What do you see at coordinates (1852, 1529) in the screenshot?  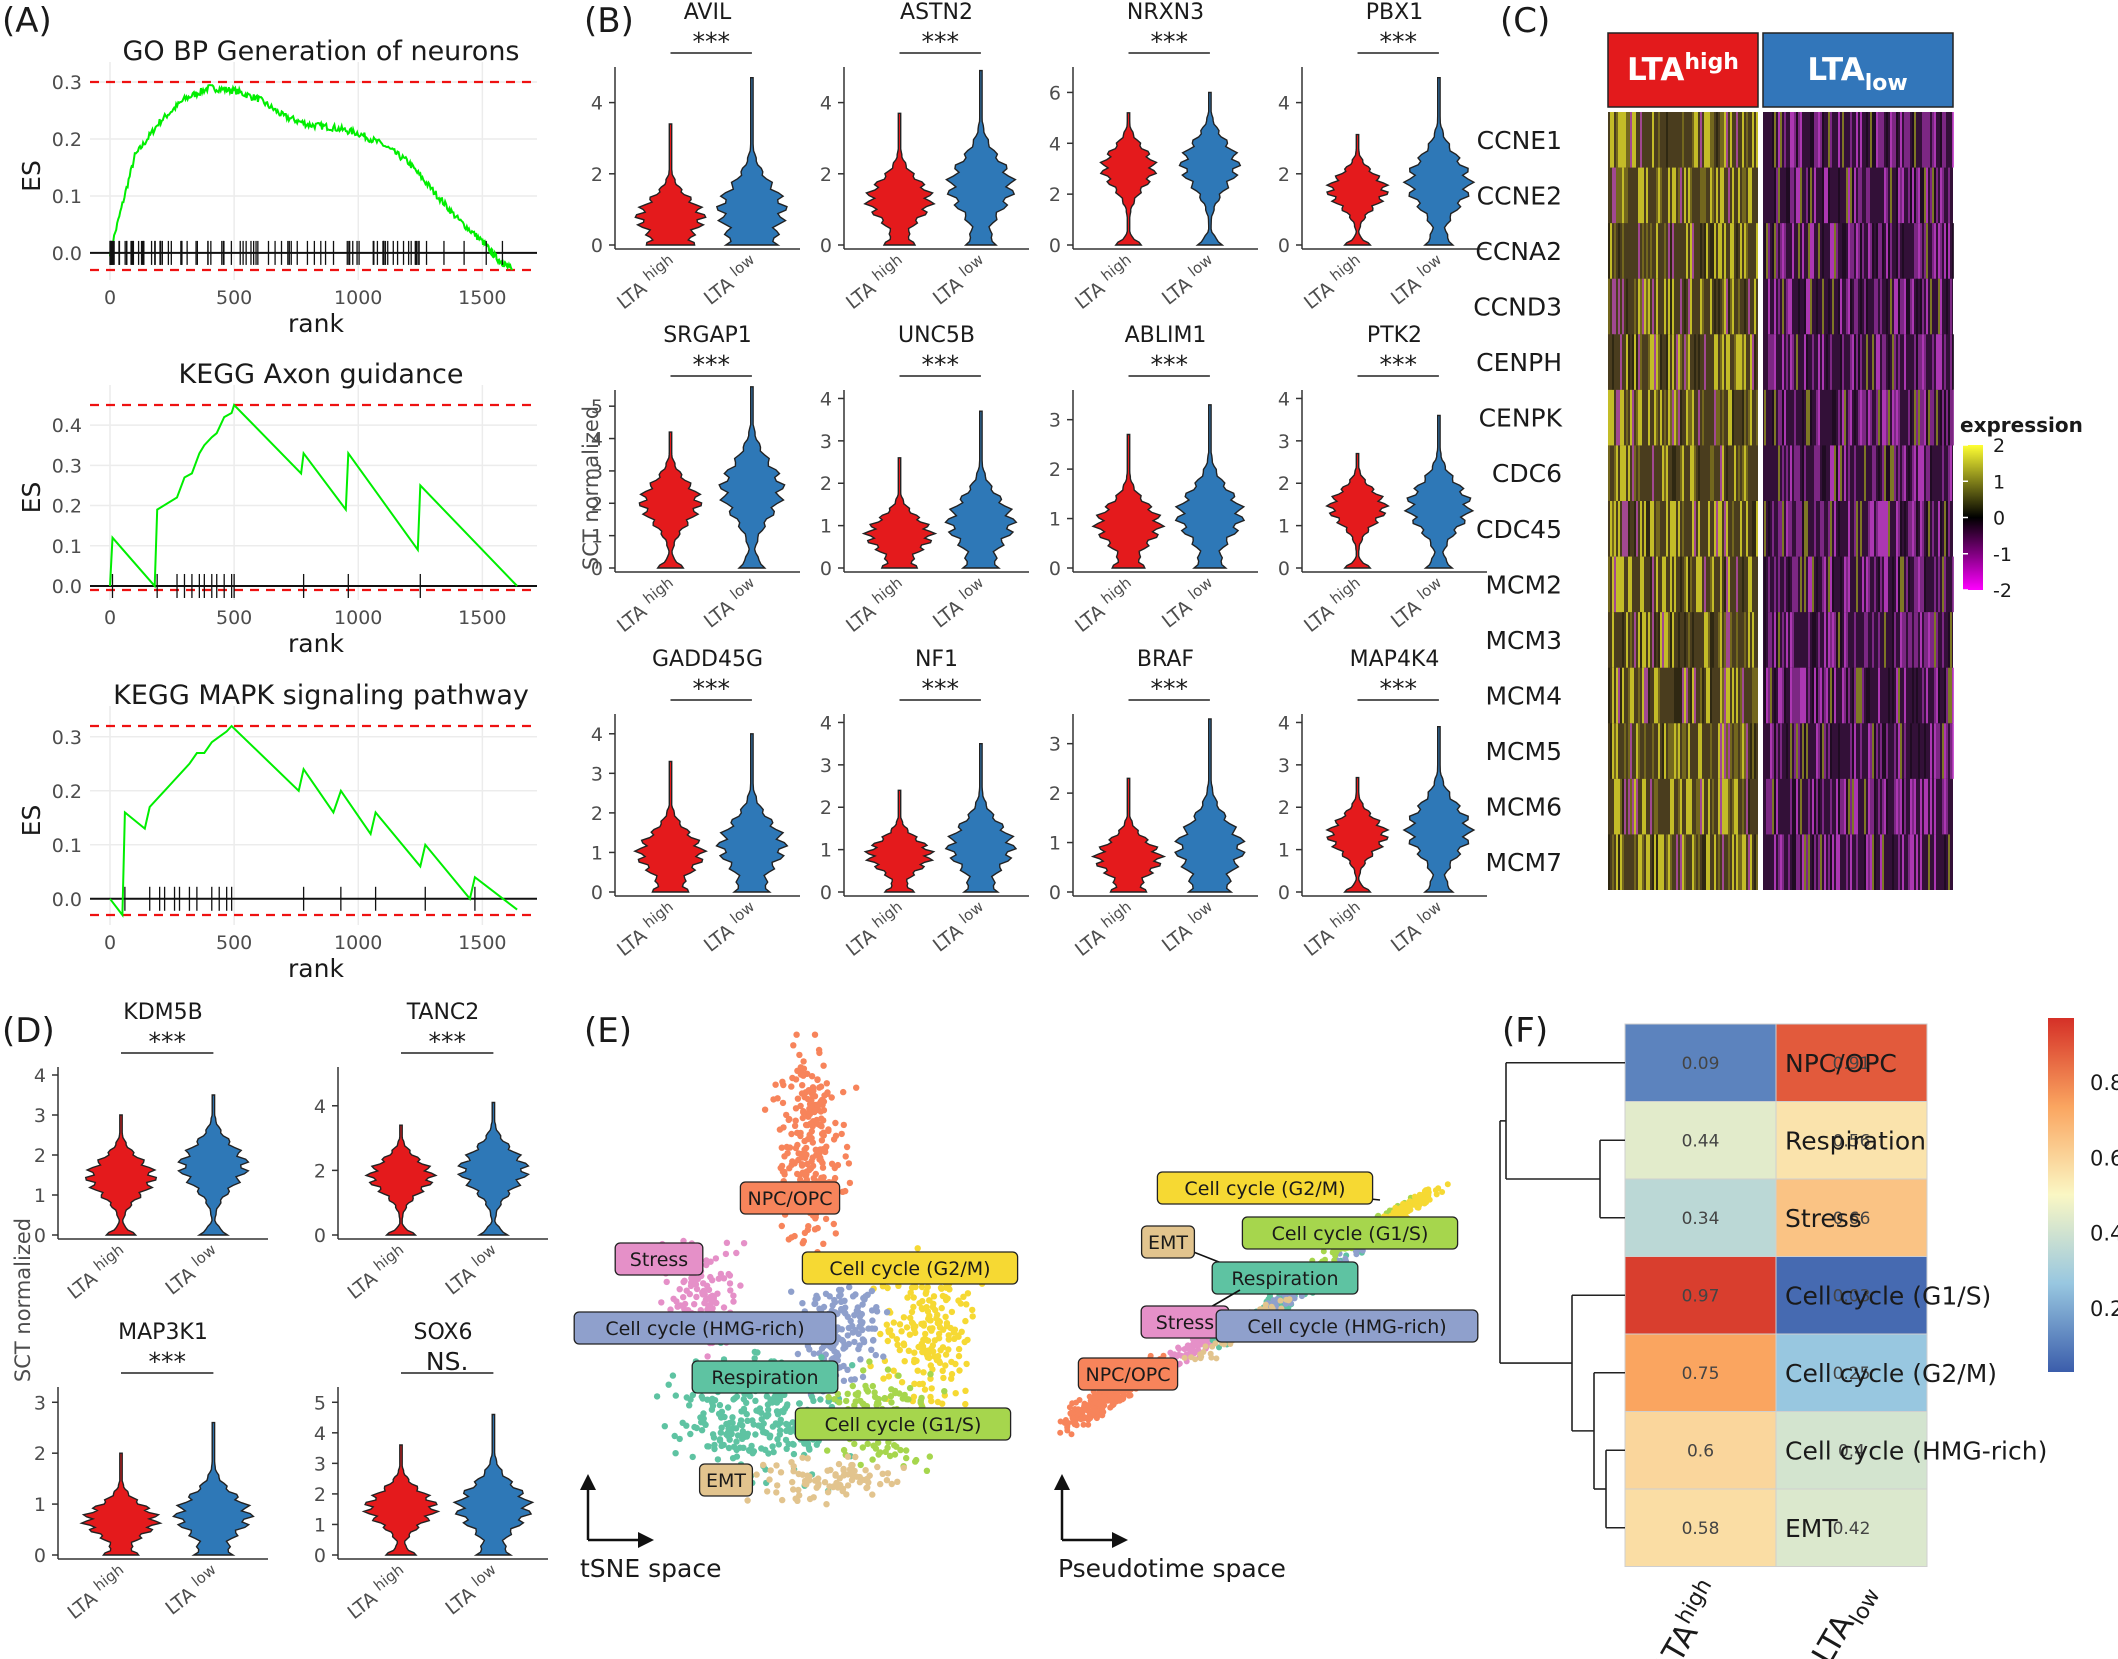 I see `heat-f-value: 0.42` at bounding box center [1852, 1529].